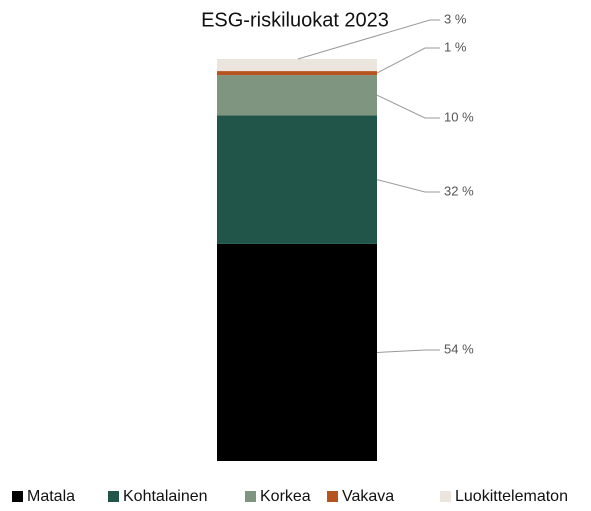 This screenshot has width=591, height=511. I want to click on legend-label: Vakava, so click(368, 496).